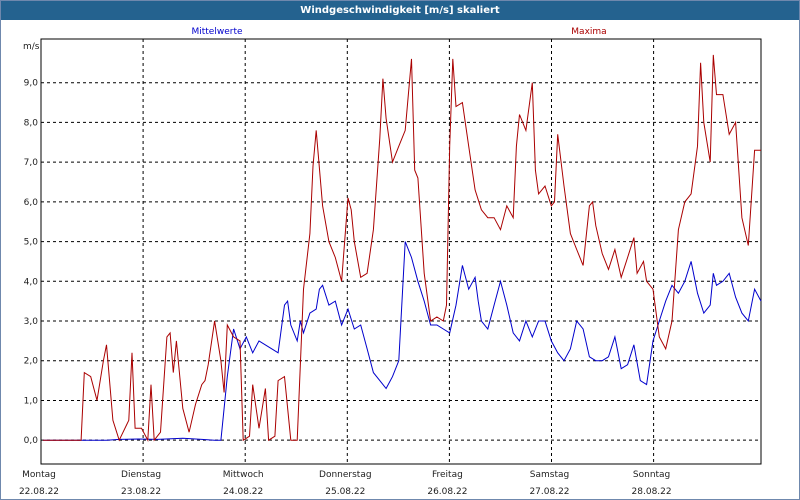 The height and width of the screenshot is (500, 800). Describe the element at coordinates (243, 492) in the screenshot. I see `x-tick-date: 24.08.22` at that location.